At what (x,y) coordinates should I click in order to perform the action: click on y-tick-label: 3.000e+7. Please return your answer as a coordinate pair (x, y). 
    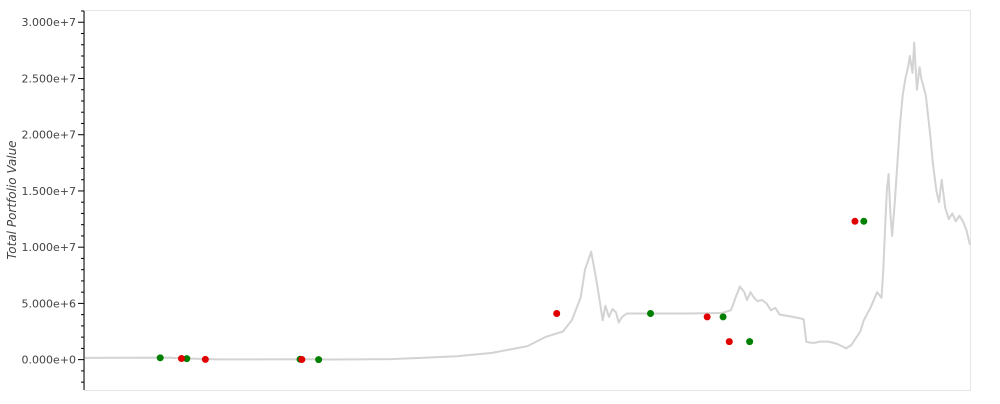
    Looking at the image, I should click on (49, 22).